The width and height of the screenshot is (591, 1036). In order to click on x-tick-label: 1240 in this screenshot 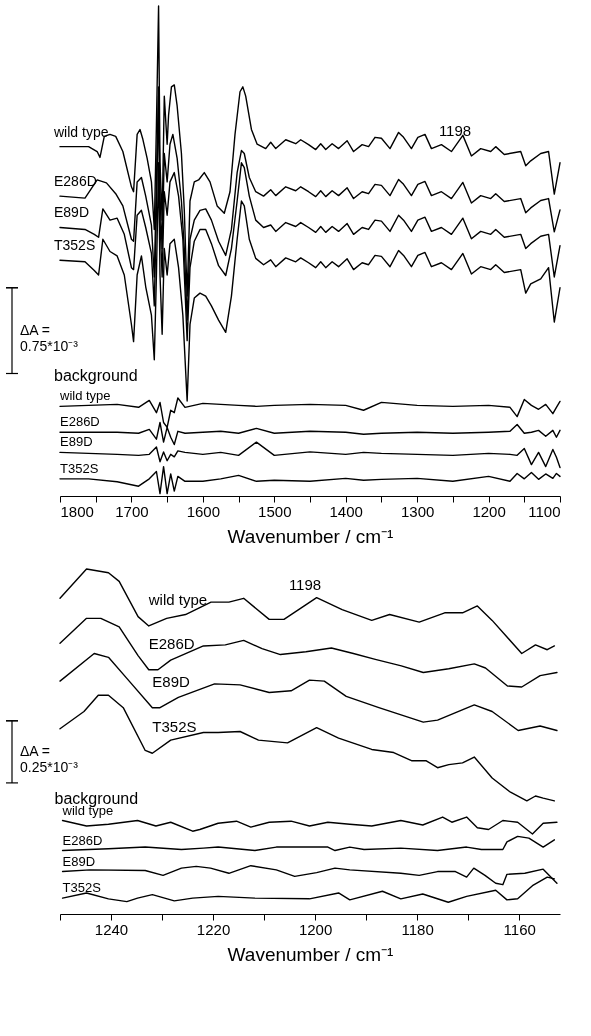, I will do `click(111, 929)`.